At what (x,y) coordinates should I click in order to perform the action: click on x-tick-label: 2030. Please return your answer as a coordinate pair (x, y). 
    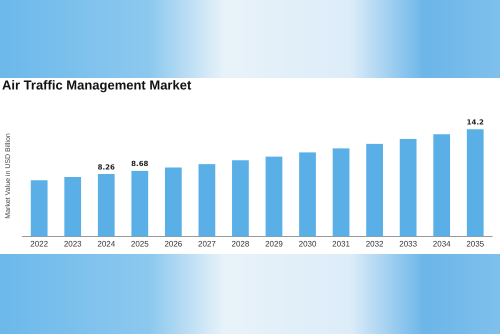
    Looking at the image, I should click on (307, 243).